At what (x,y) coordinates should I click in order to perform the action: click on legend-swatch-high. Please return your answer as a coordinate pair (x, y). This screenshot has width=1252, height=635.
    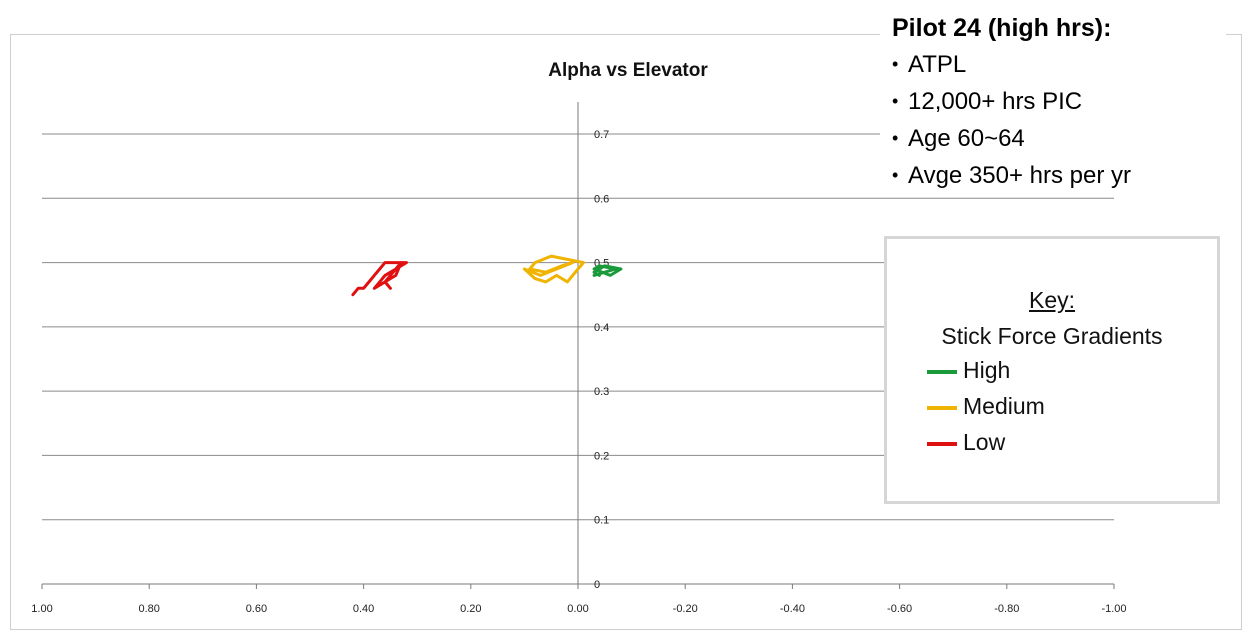
    Looking at the image, I should click on (942, 372).